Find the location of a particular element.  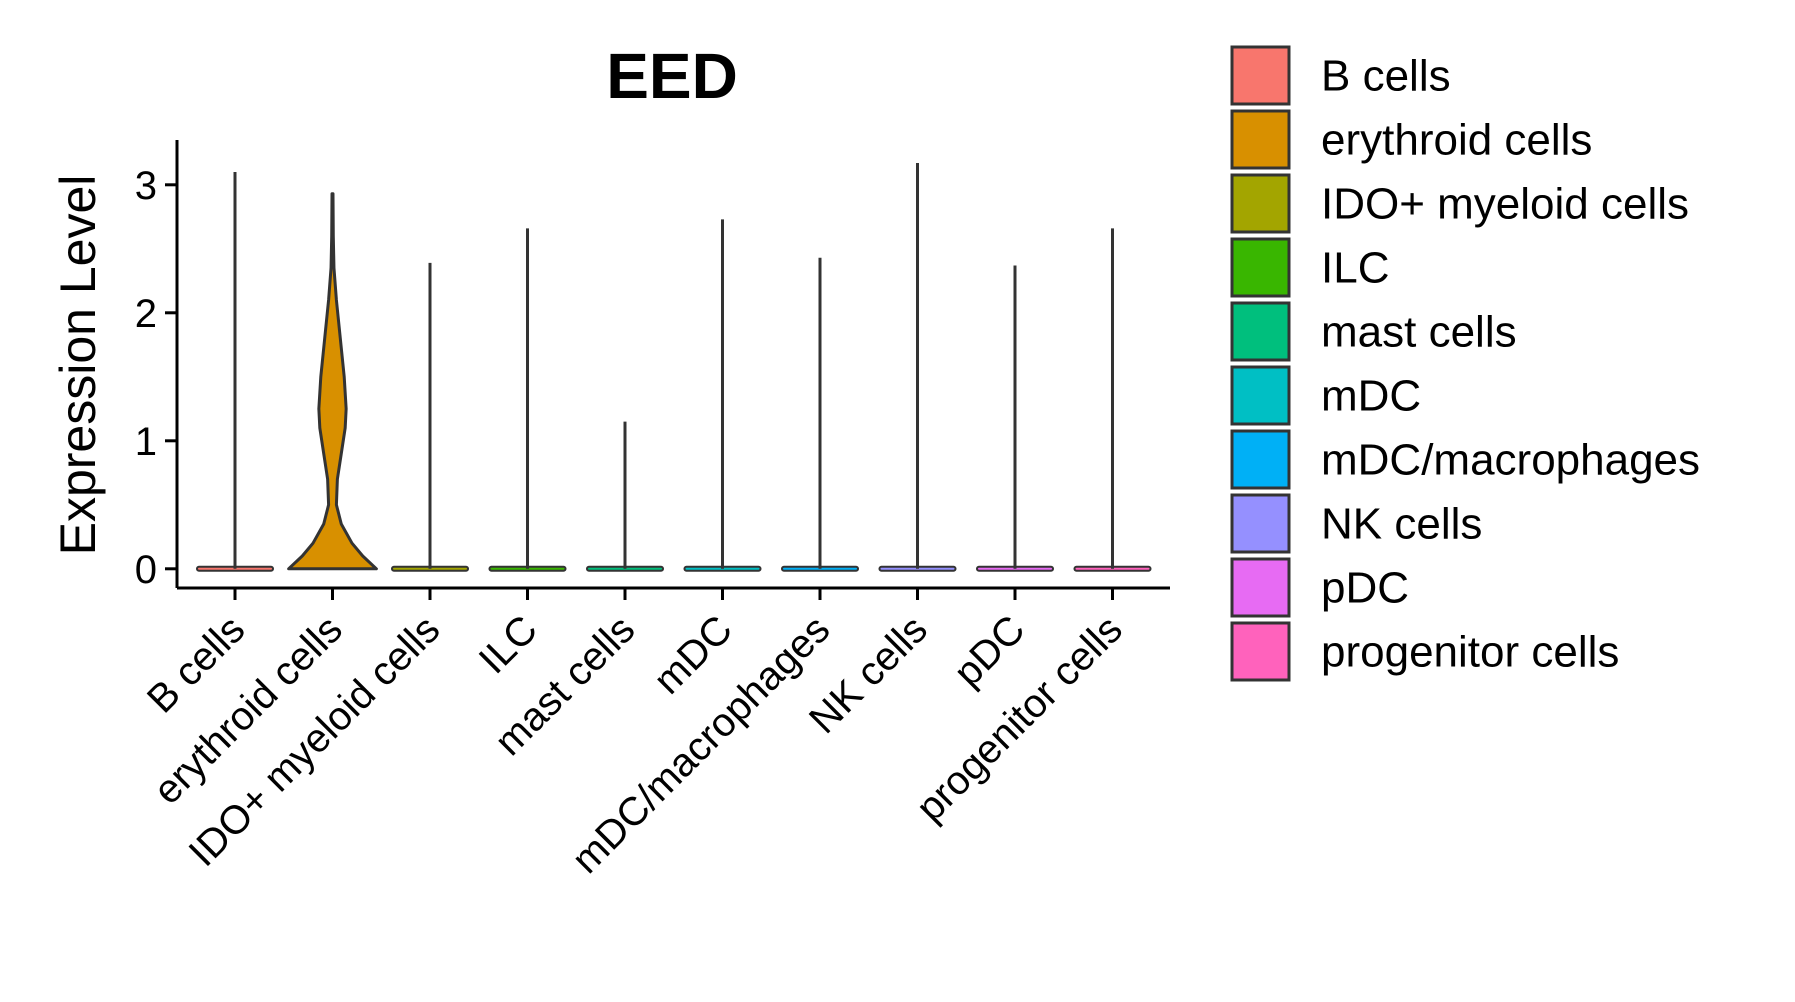

legend-label-5: mDC is located at coordinates (1371, 396).